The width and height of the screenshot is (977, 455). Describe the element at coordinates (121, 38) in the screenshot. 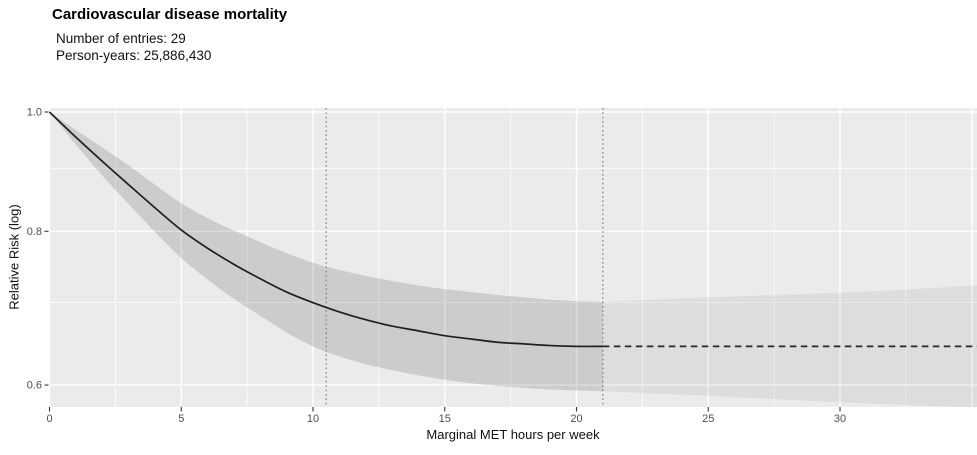

I see `entries-count-label: Number of entries: 29` at that location.